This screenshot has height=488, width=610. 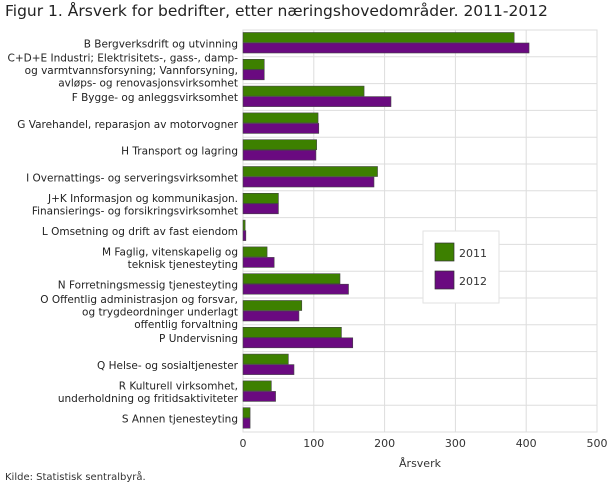 I want to click on category-label: og varmtvannsforsyning; Vannforsyning,, so click(x=131, y=71).